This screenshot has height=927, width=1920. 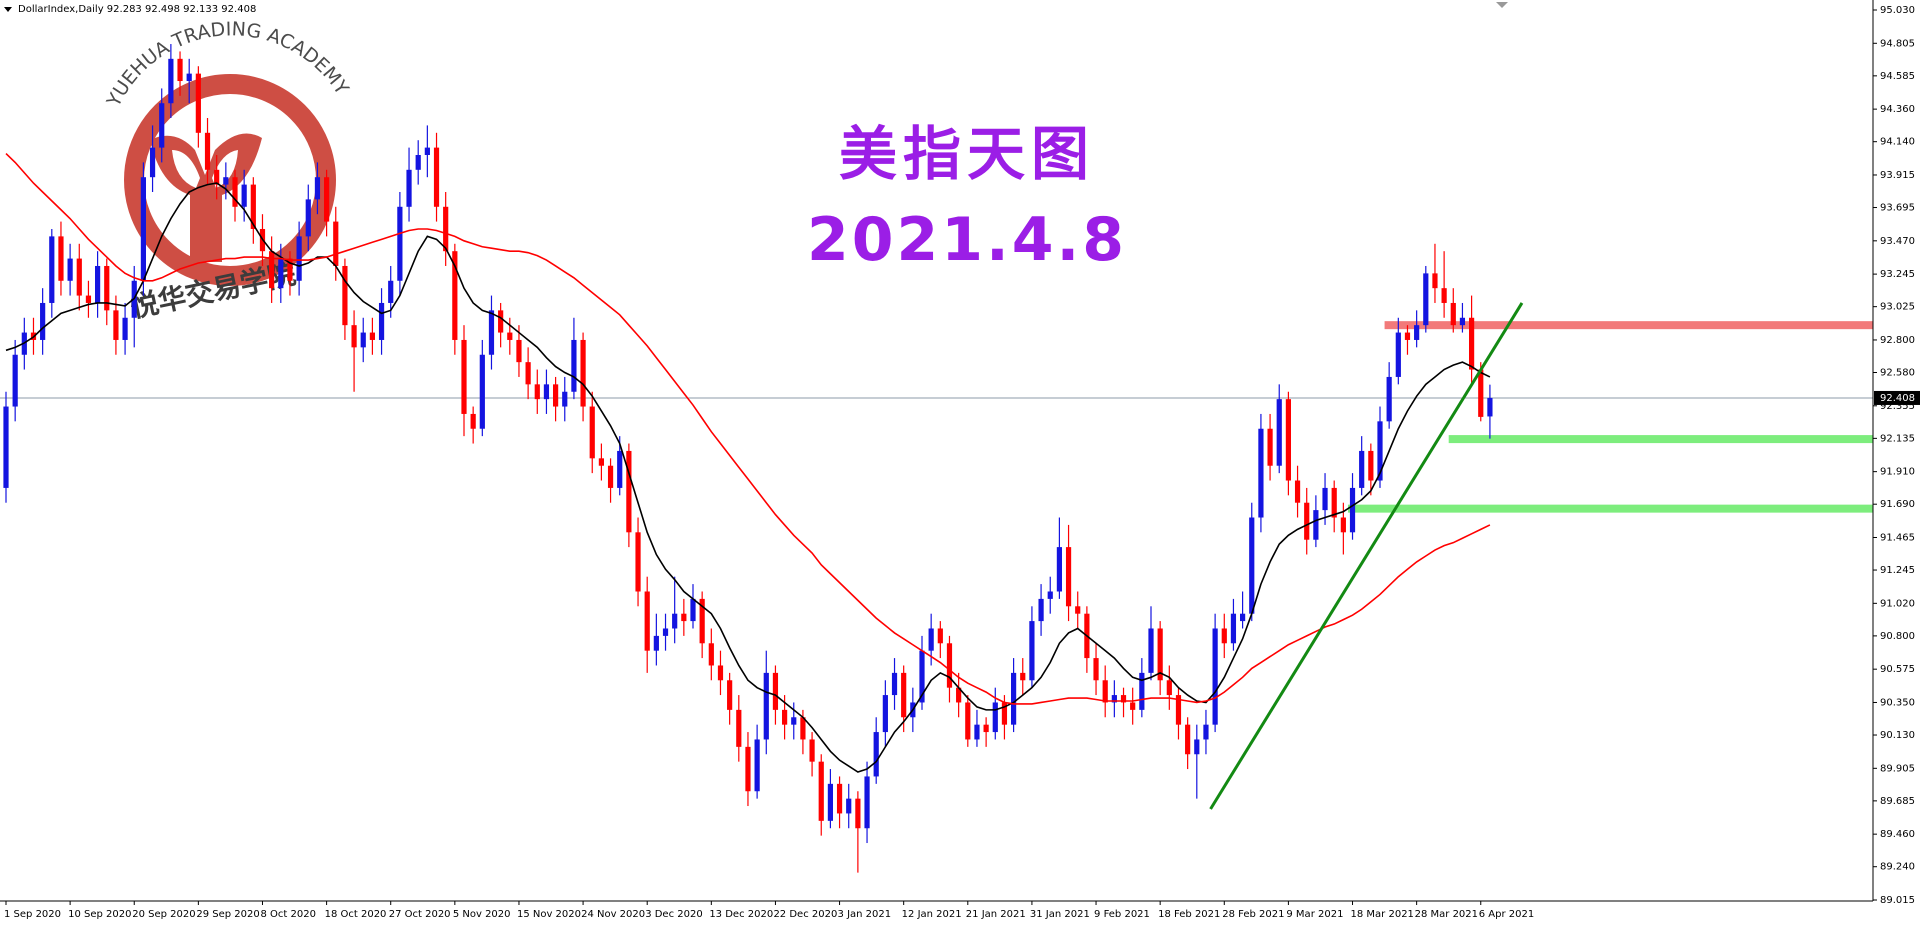 I want to click on chart-title: 美指天图, so click(x=967, y=154).